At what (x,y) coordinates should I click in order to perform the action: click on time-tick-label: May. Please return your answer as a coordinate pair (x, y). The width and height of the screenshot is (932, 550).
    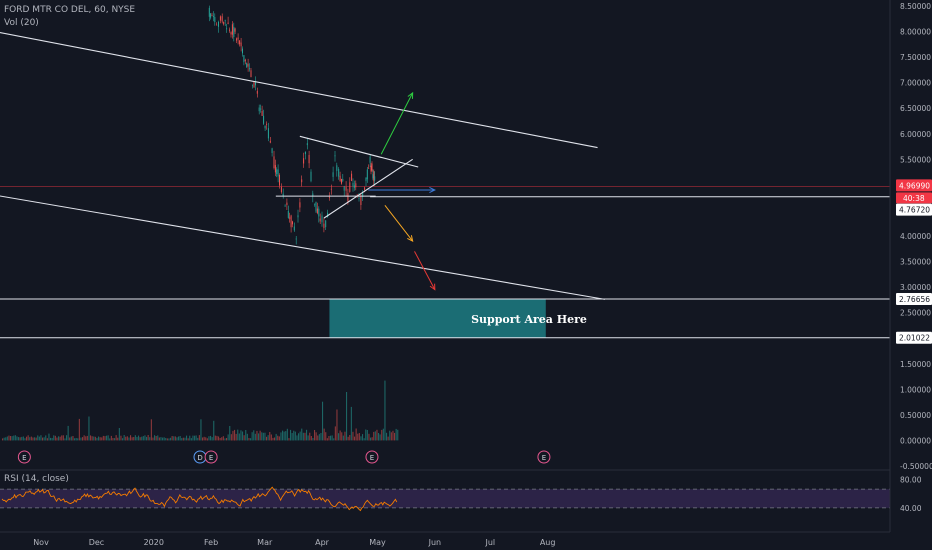
    Looking at the image, I should click on (377, 542).